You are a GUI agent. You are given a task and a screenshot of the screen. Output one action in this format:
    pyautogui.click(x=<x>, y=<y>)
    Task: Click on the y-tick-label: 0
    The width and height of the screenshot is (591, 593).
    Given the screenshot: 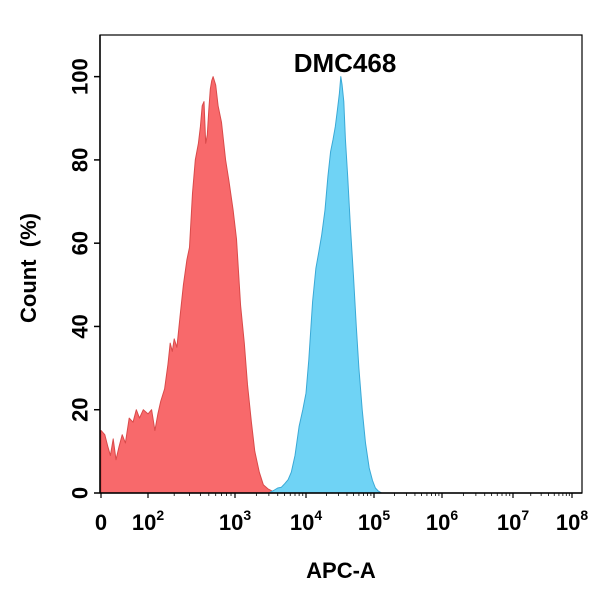 What is the action you would take?
    pyautogui.click(x=80, y=493)
    